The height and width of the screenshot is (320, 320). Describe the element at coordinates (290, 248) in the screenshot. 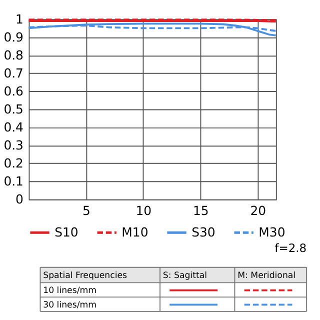

I see `text: f=2.8` at that location.